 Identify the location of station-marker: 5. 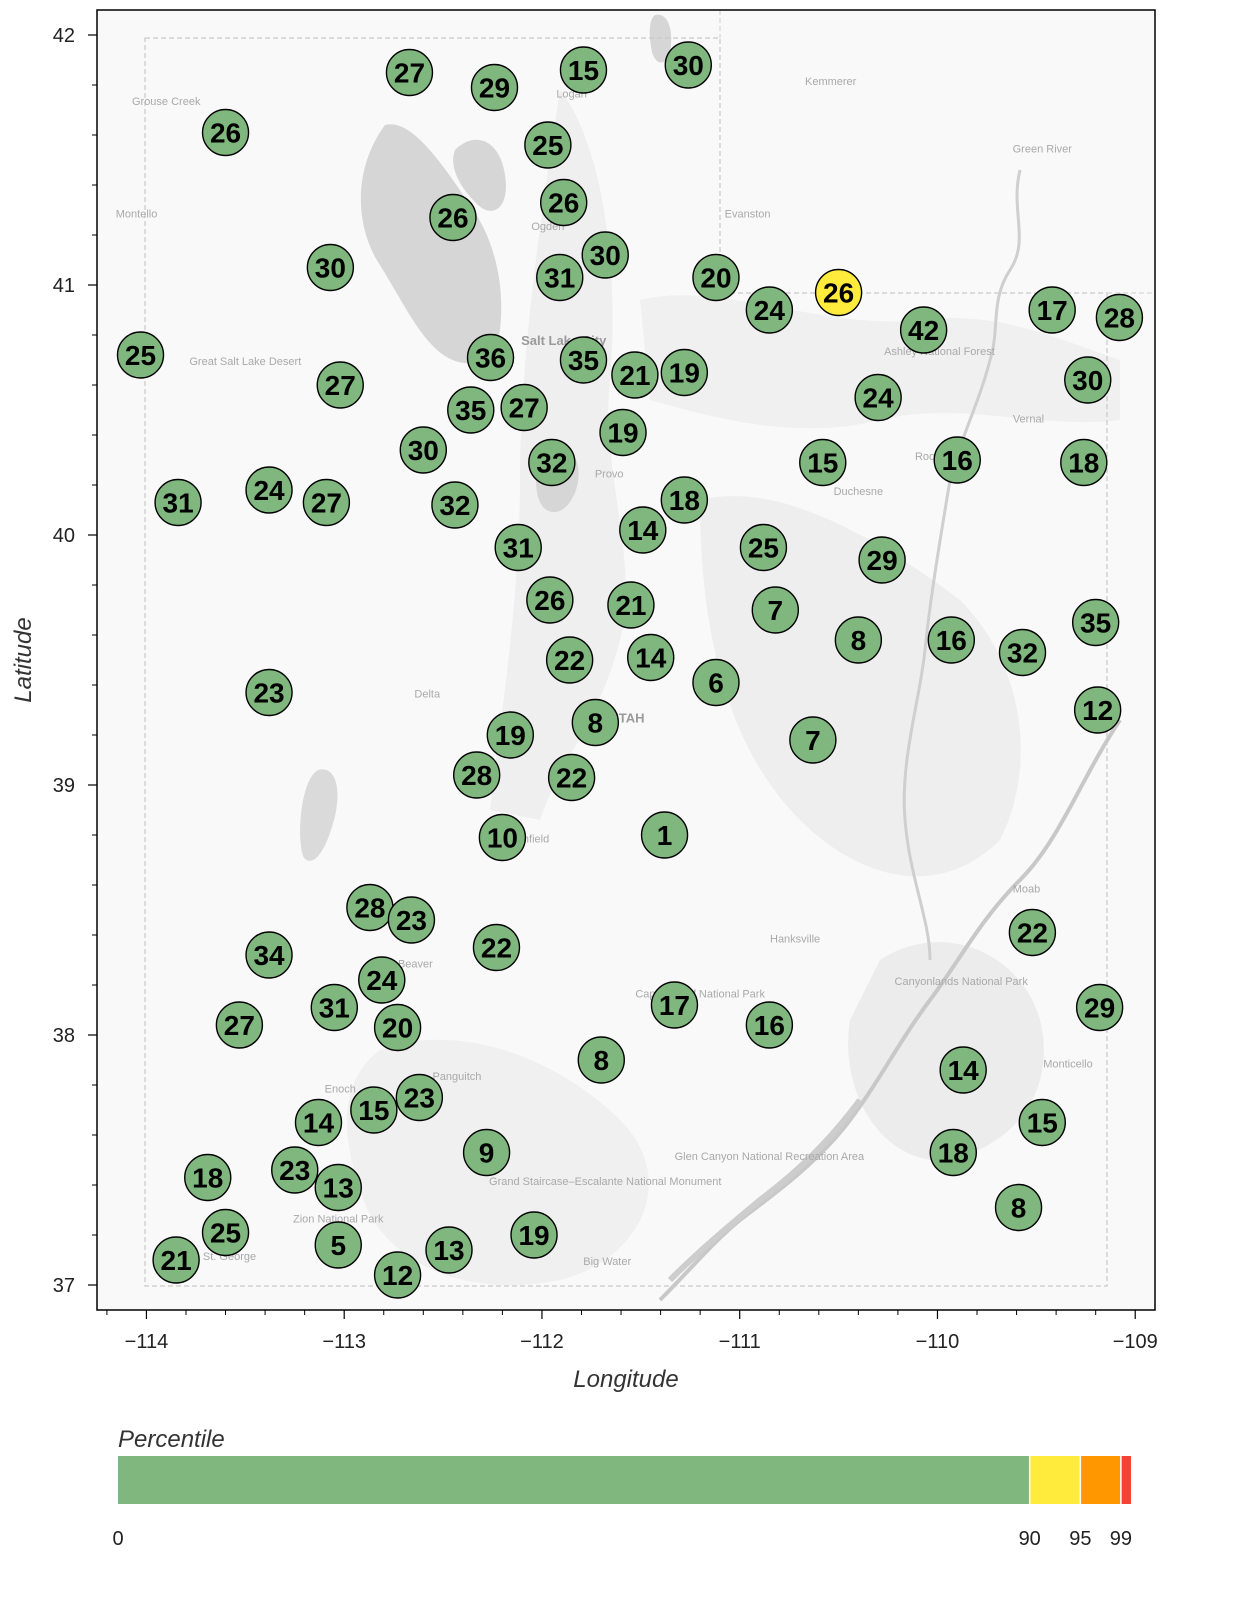
(338, 1245).